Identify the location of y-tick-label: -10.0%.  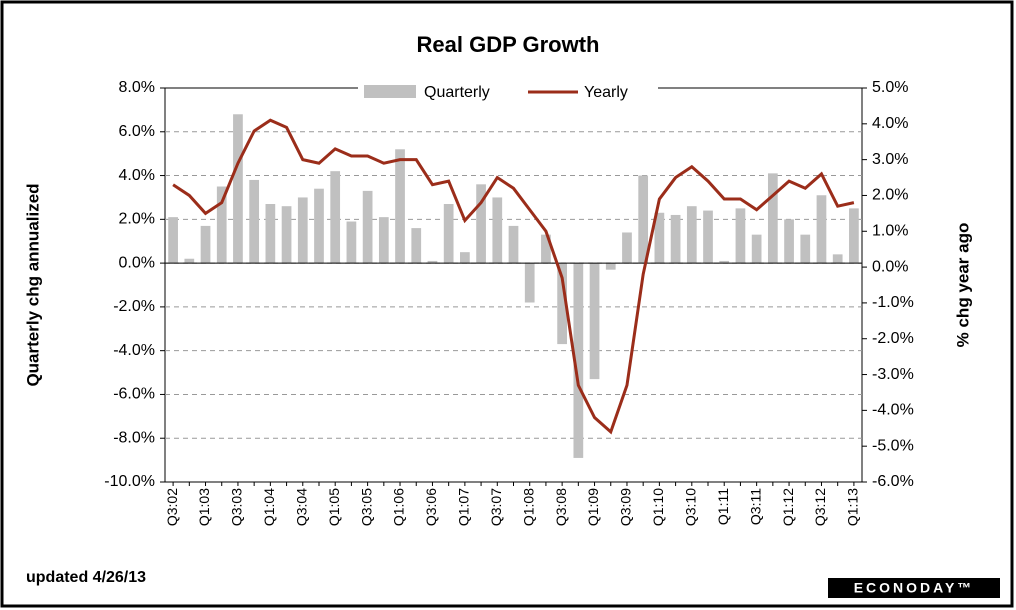
(129, 481).